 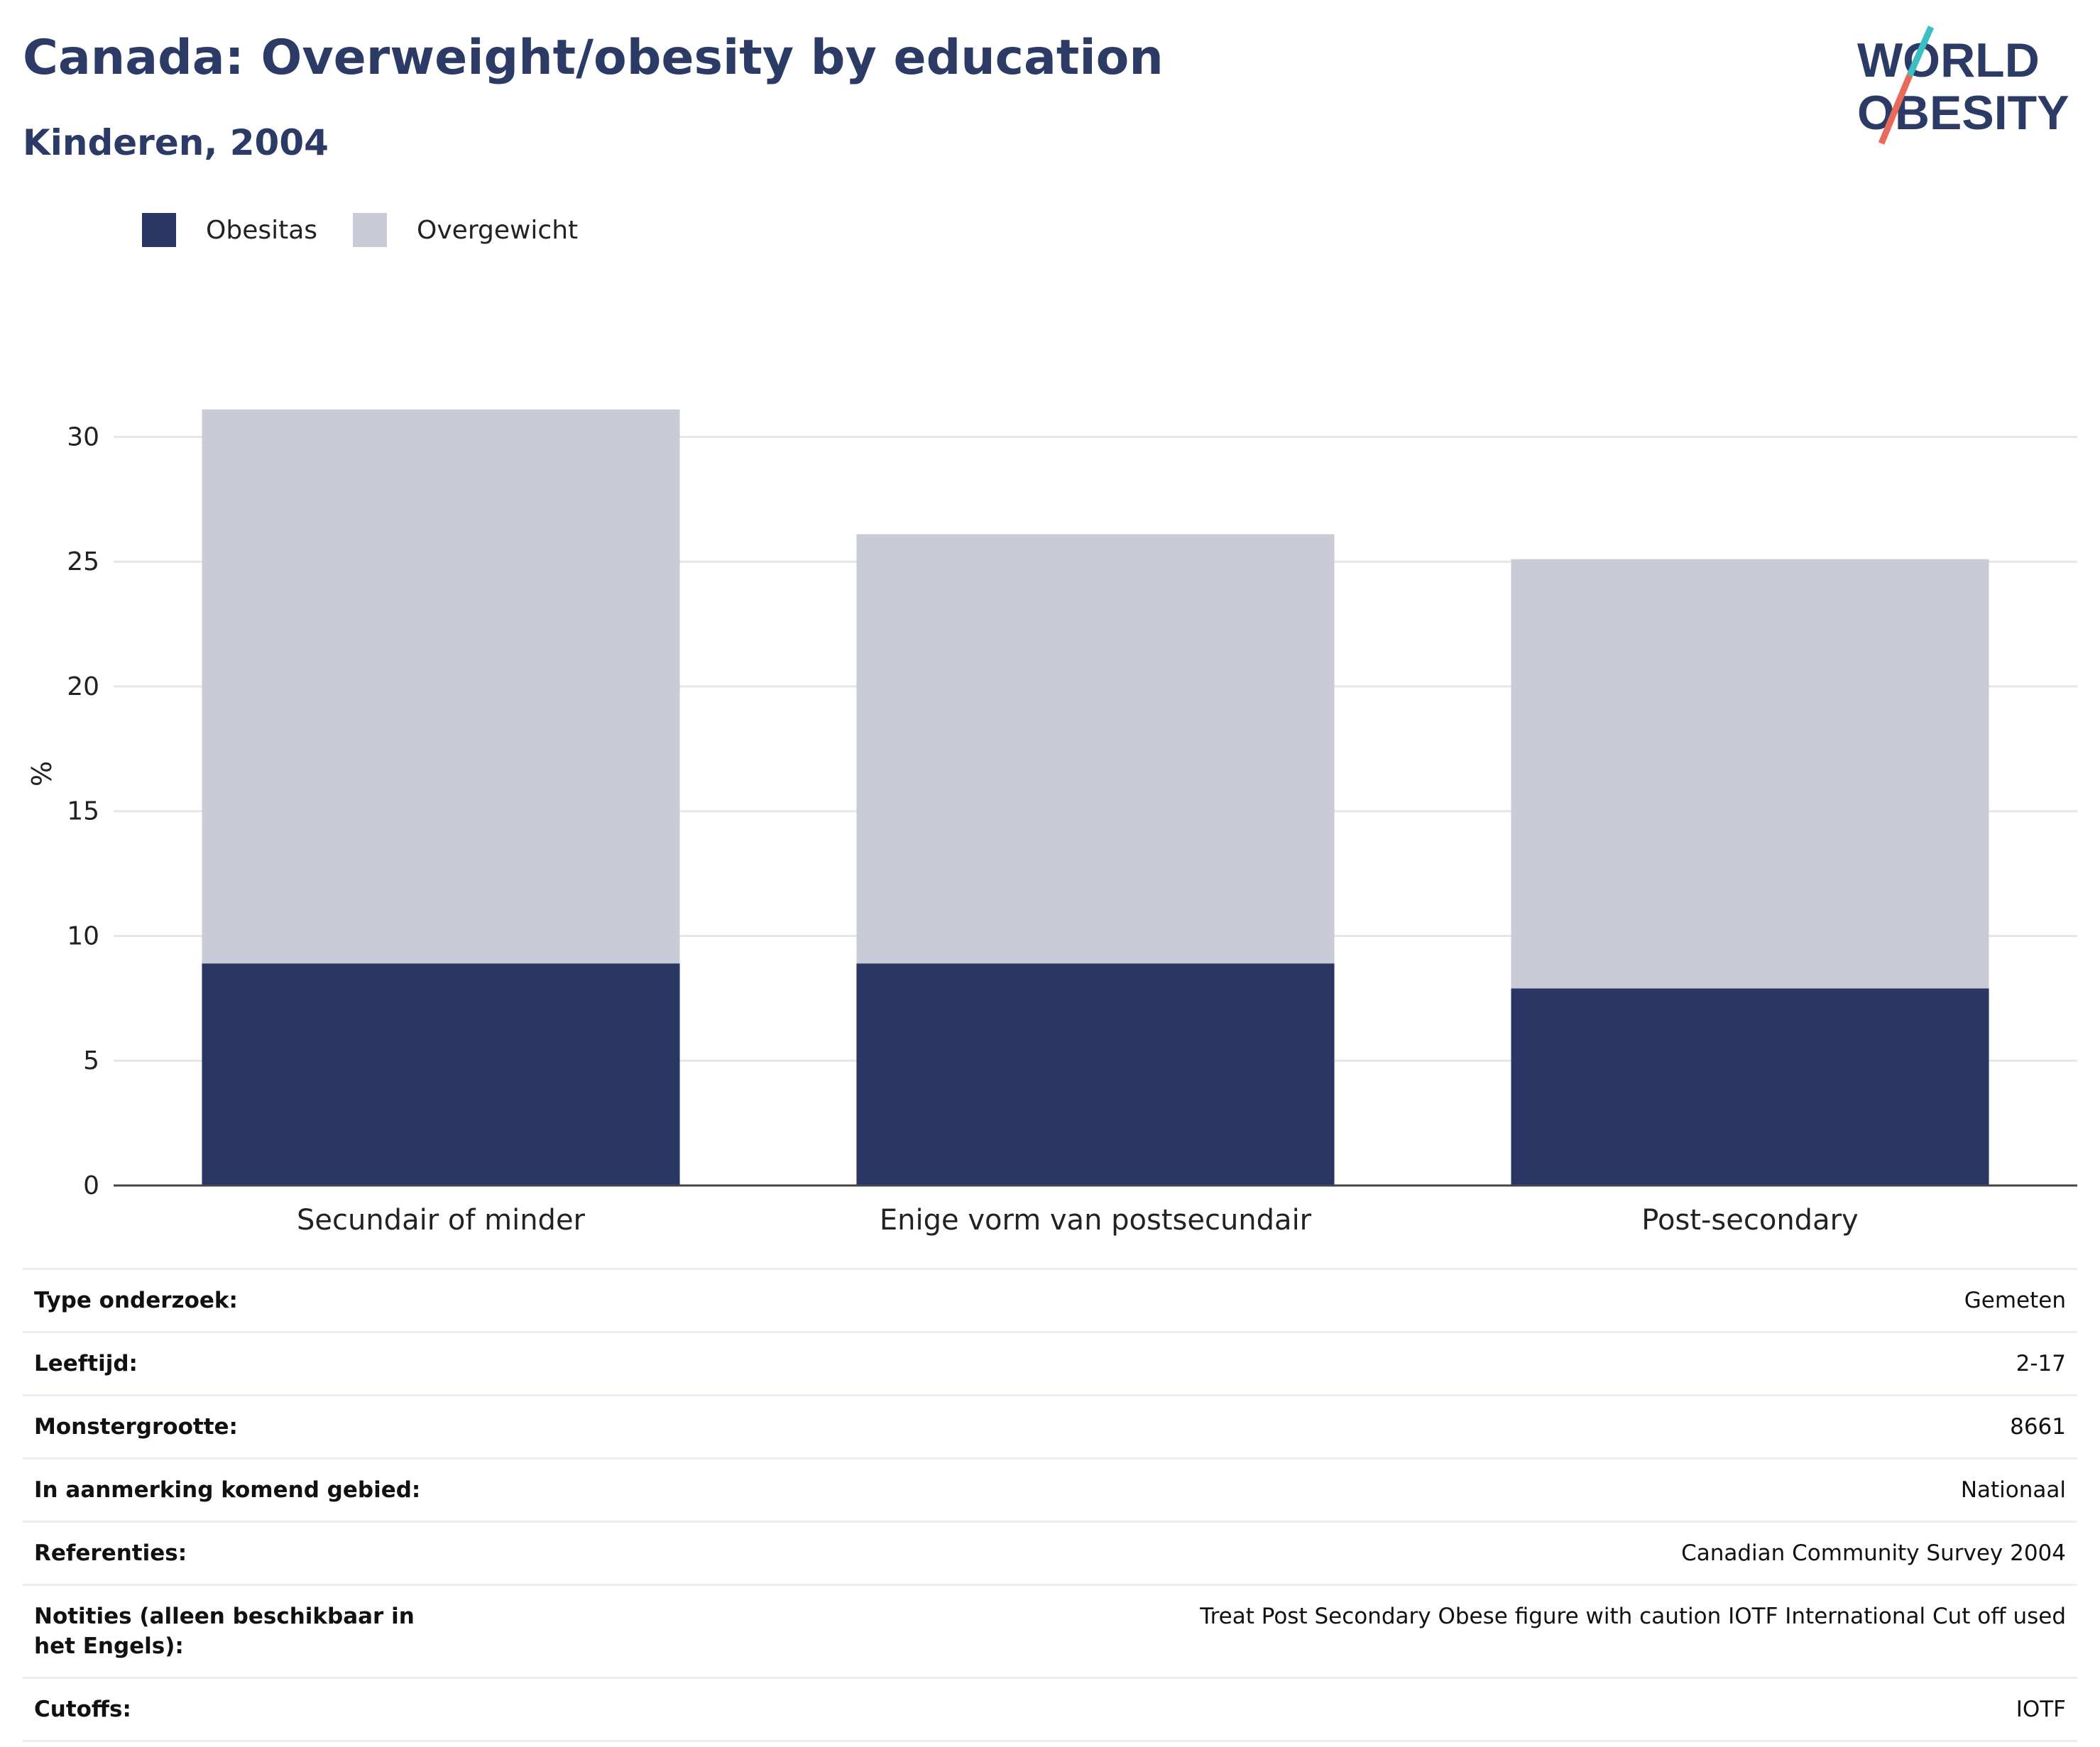 I want to click on info-label: Referenties:, so click(x=110, y=1553).